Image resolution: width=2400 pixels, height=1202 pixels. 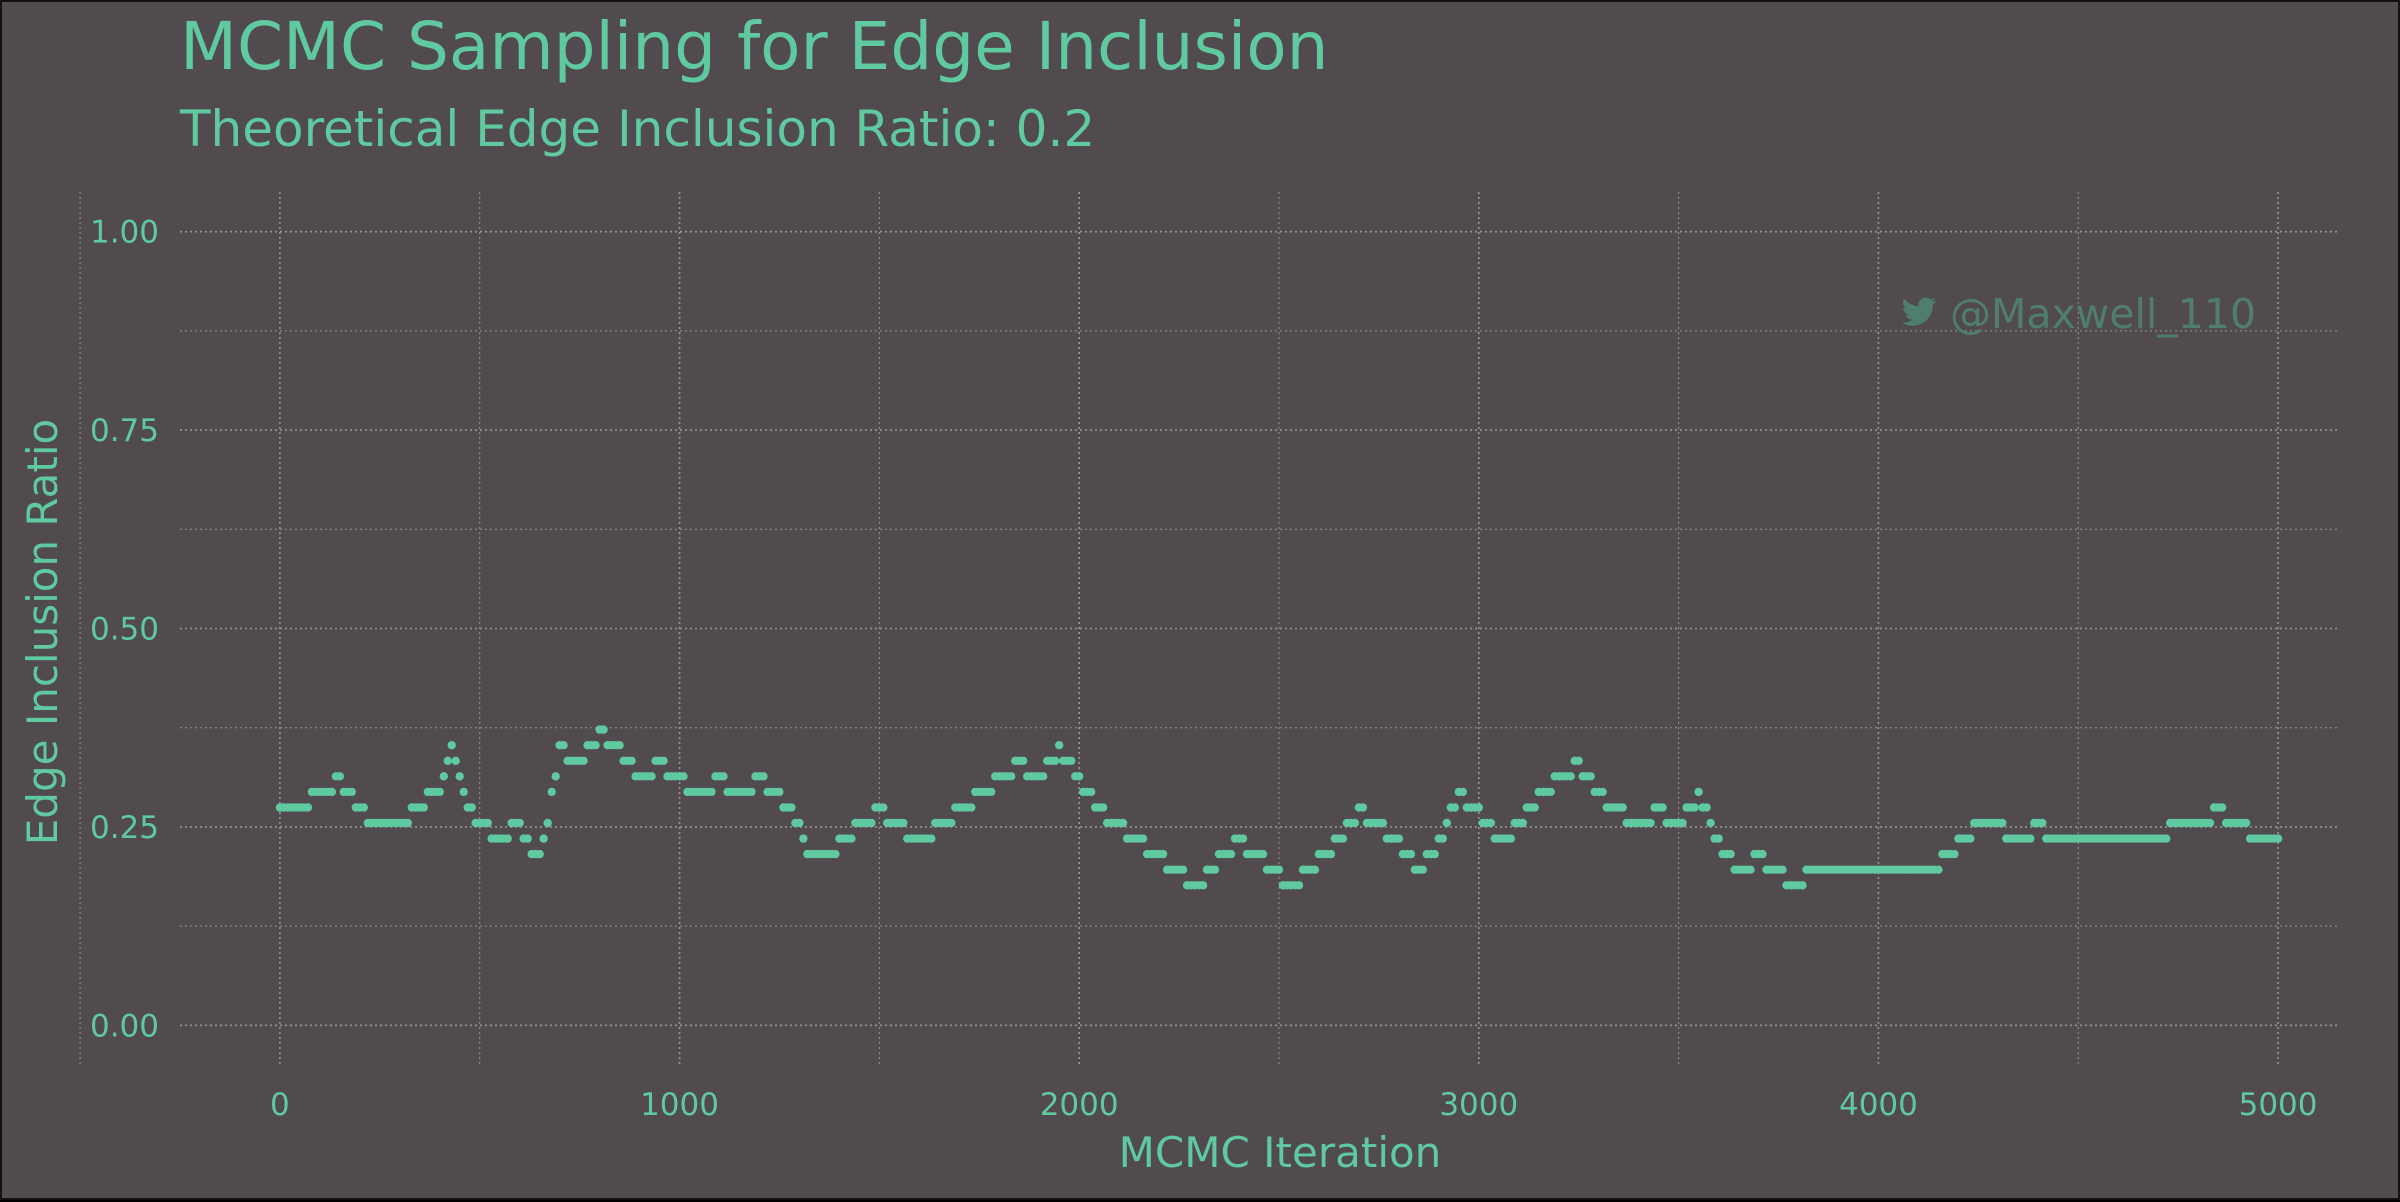 I want to click on y-tick-label: 0.25, so click(x=124, y=828).